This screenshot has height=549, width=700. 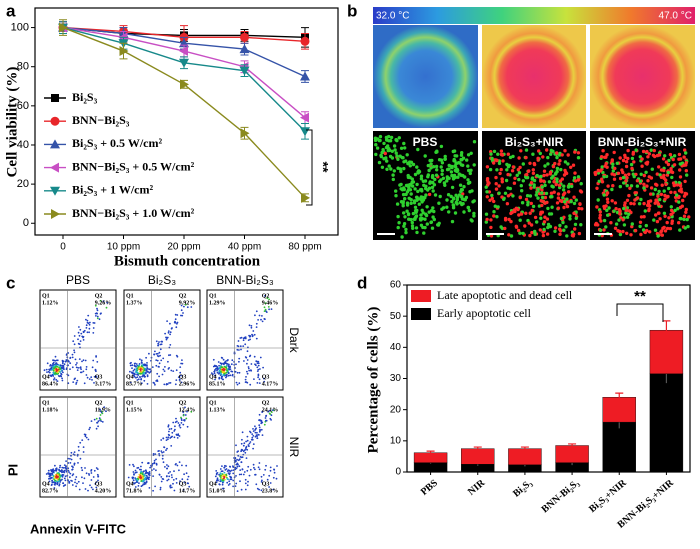 What do you see at coordinates (244, 247) in the screenshot?
I see `x-tick-label: 40 ppm` at bounding box center [244, 247].